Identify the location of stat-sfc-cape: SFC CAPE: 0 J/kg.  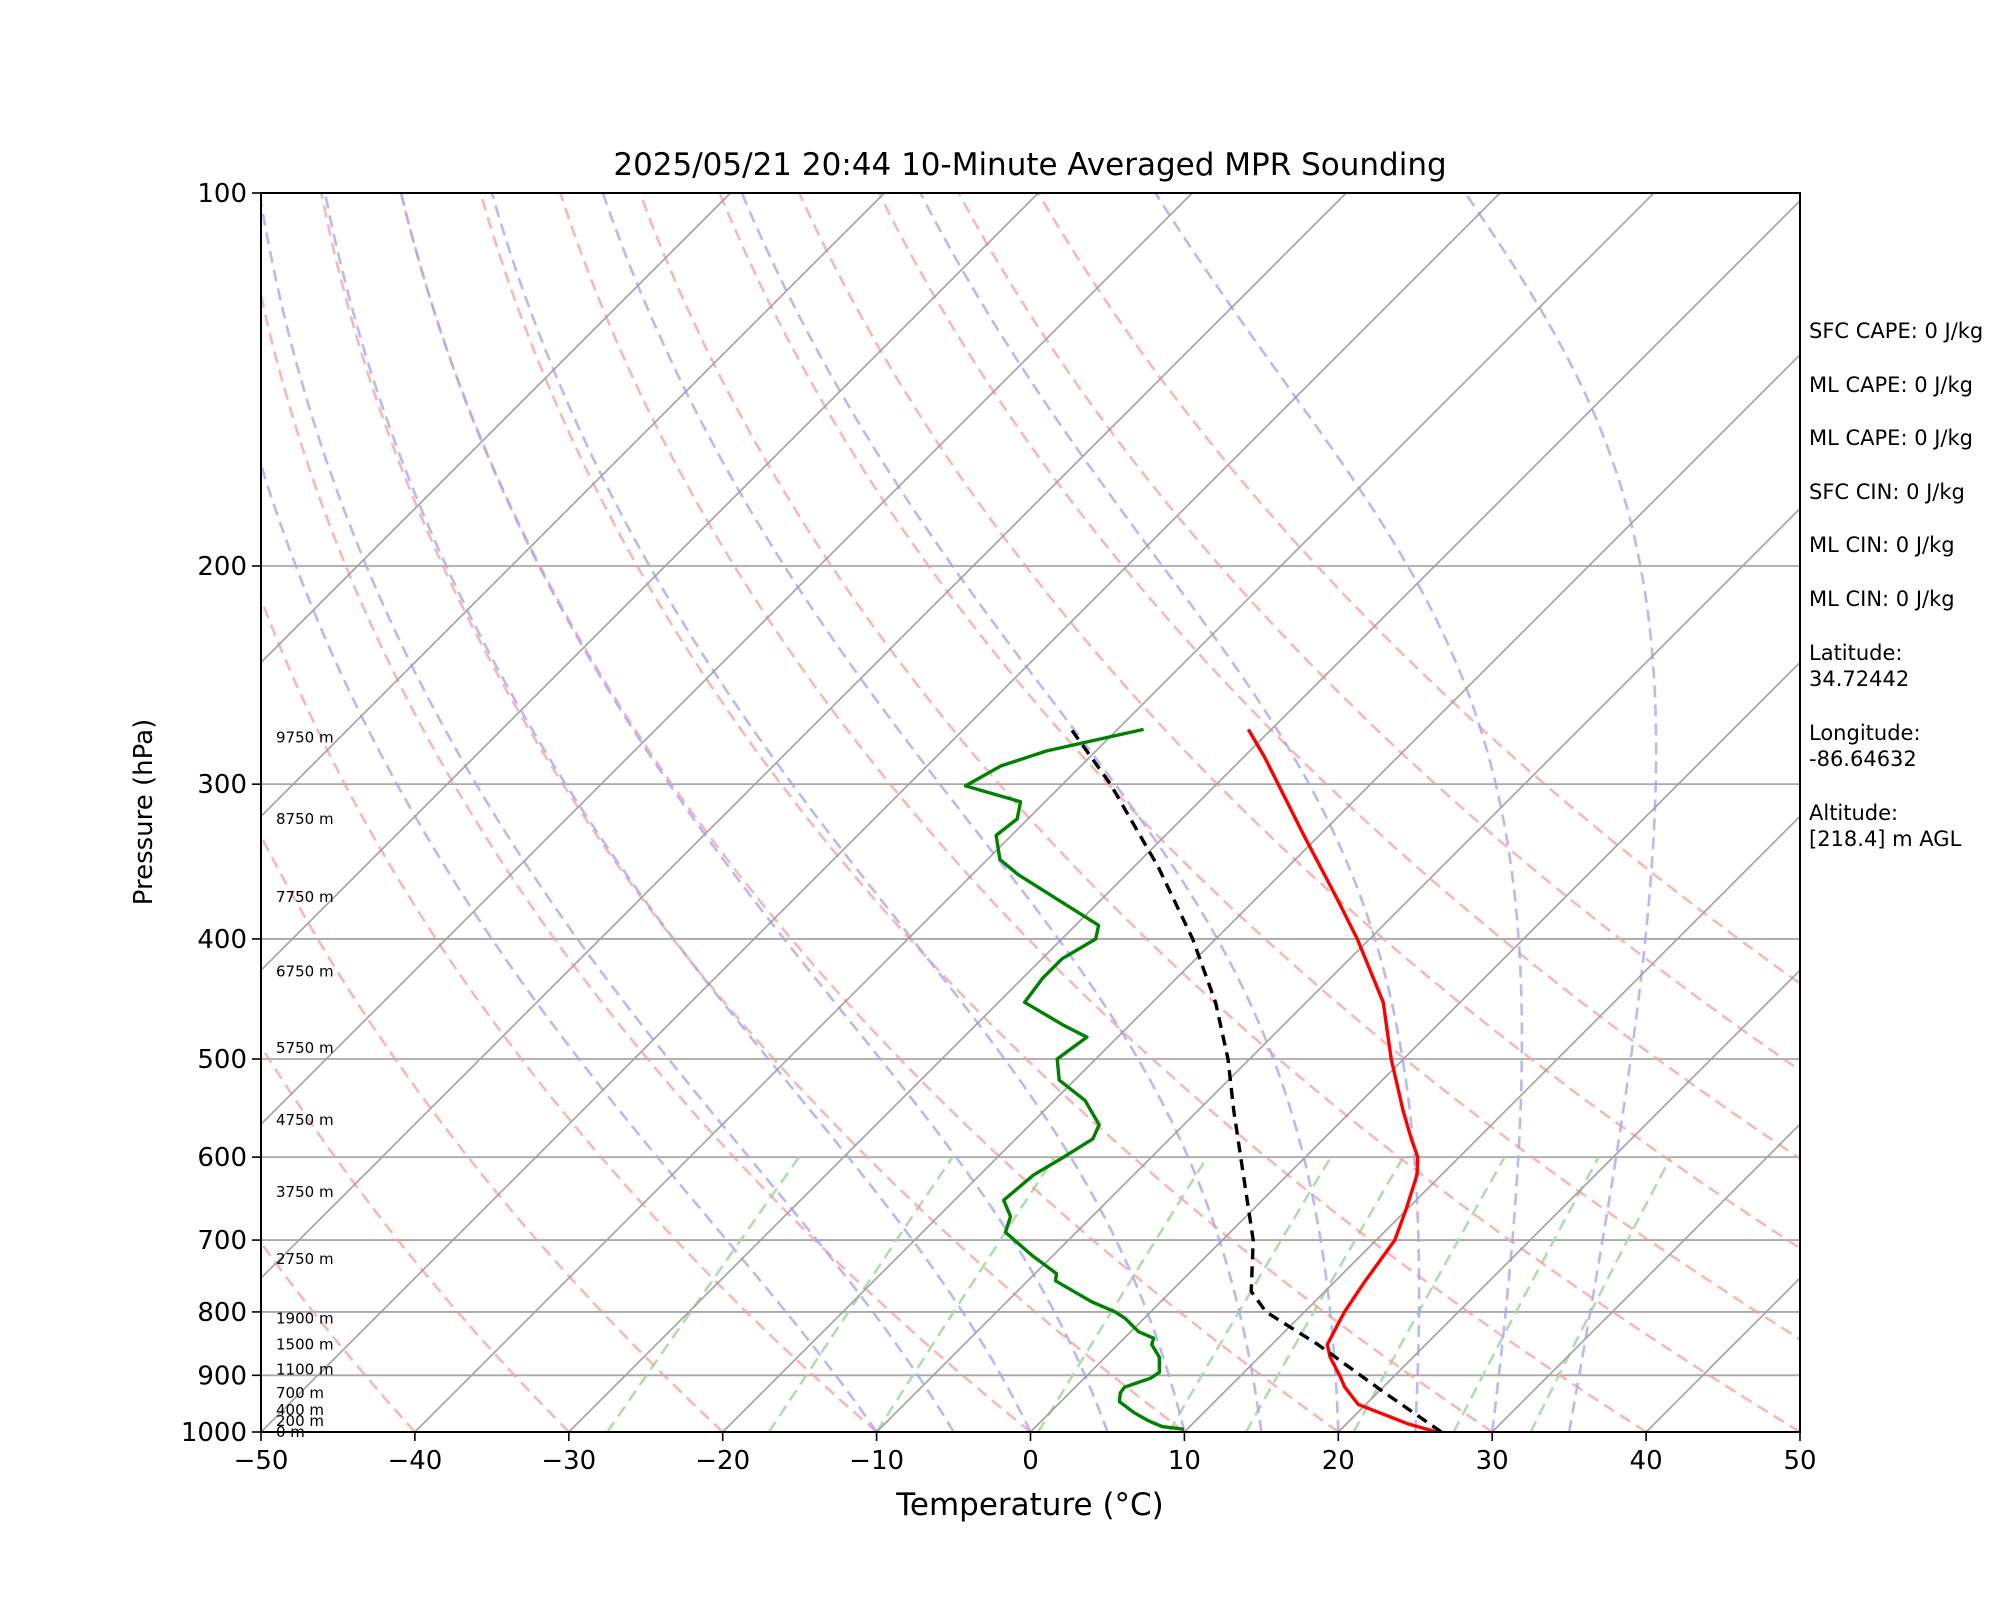
(1896, 331).